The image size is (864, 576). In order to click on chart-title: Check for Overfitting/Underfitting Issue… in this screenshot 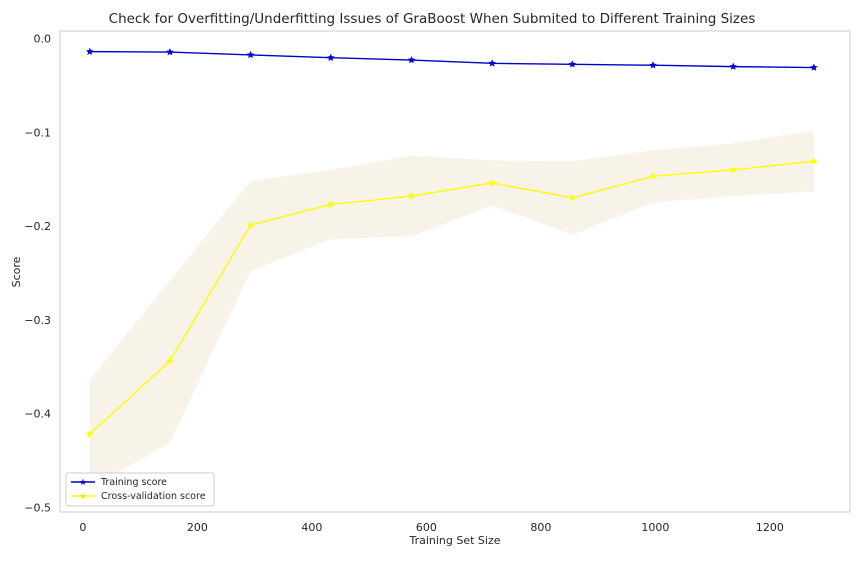, I will do `click(432, 19)`.